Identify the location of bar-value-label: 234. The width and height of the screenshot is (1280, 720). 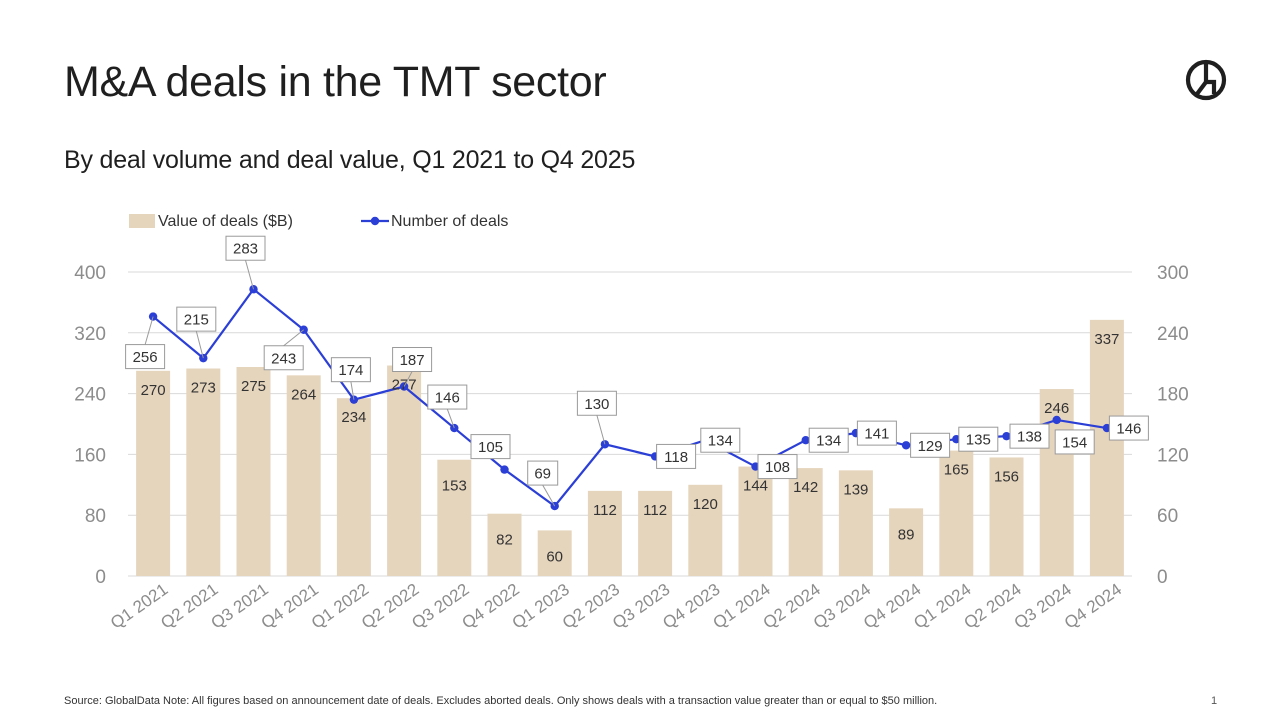
(353, 417).